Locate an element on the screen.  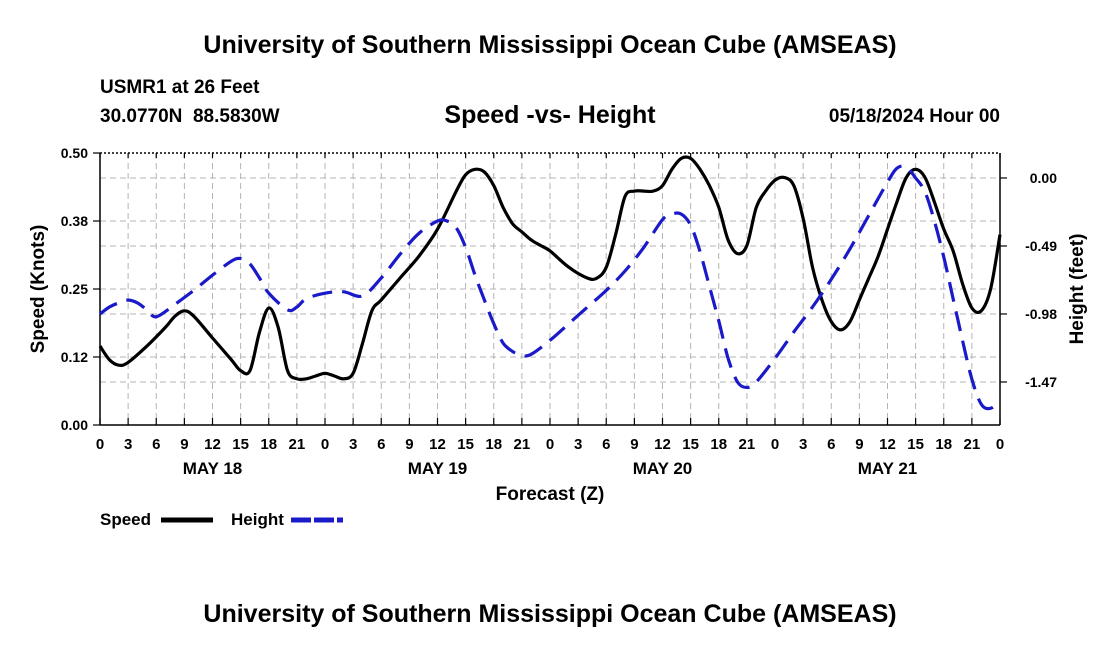
chart-subtitle: Speed -vs- Height is located at coordinates (550, 115).